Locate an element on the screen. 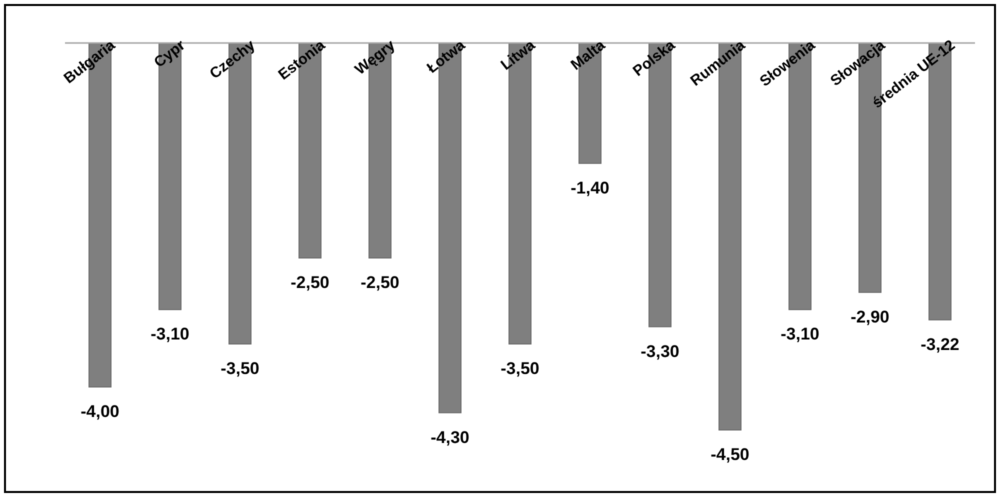 The height and width of the screenshot is (497, 1000). data-label: -3,22 is located at coordinates (940, 344).